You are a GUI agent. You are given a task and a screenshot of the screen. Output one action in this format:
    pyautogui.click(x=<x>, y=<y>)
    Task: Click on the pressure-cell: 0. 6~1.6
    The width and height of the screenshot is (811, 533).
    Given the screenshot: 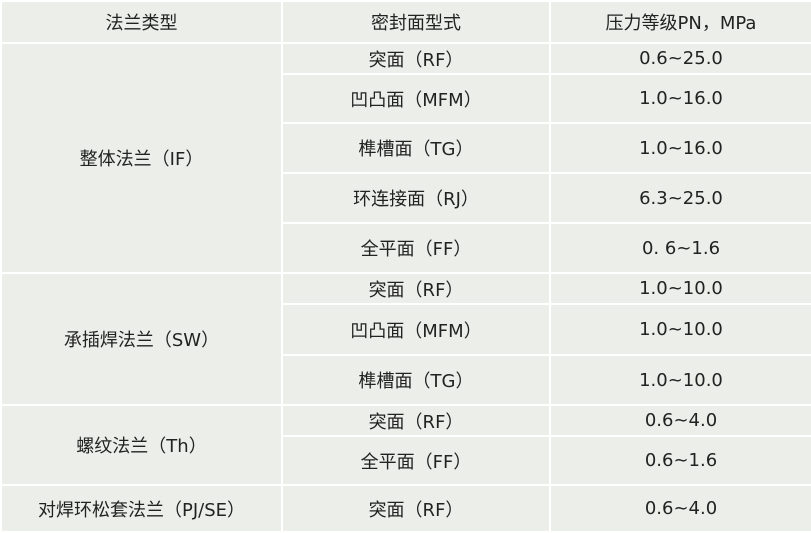 What is the action you would take?
    pyautogui.click(x=680, y=248)
    